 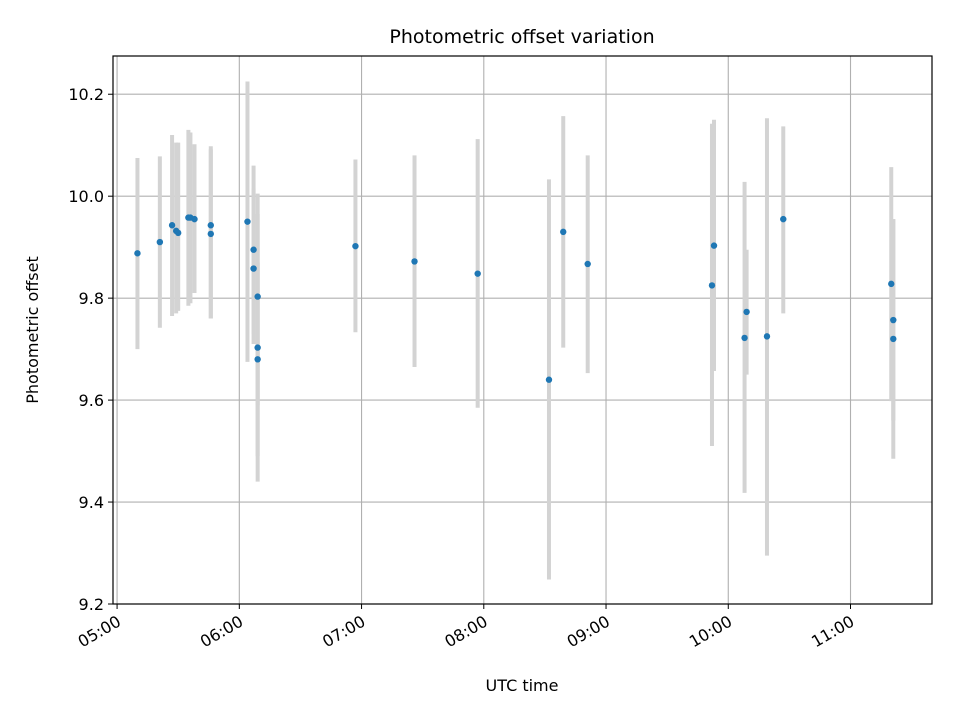 I want to click on y-tick-label: 9.6, so click(x=91, y=400).